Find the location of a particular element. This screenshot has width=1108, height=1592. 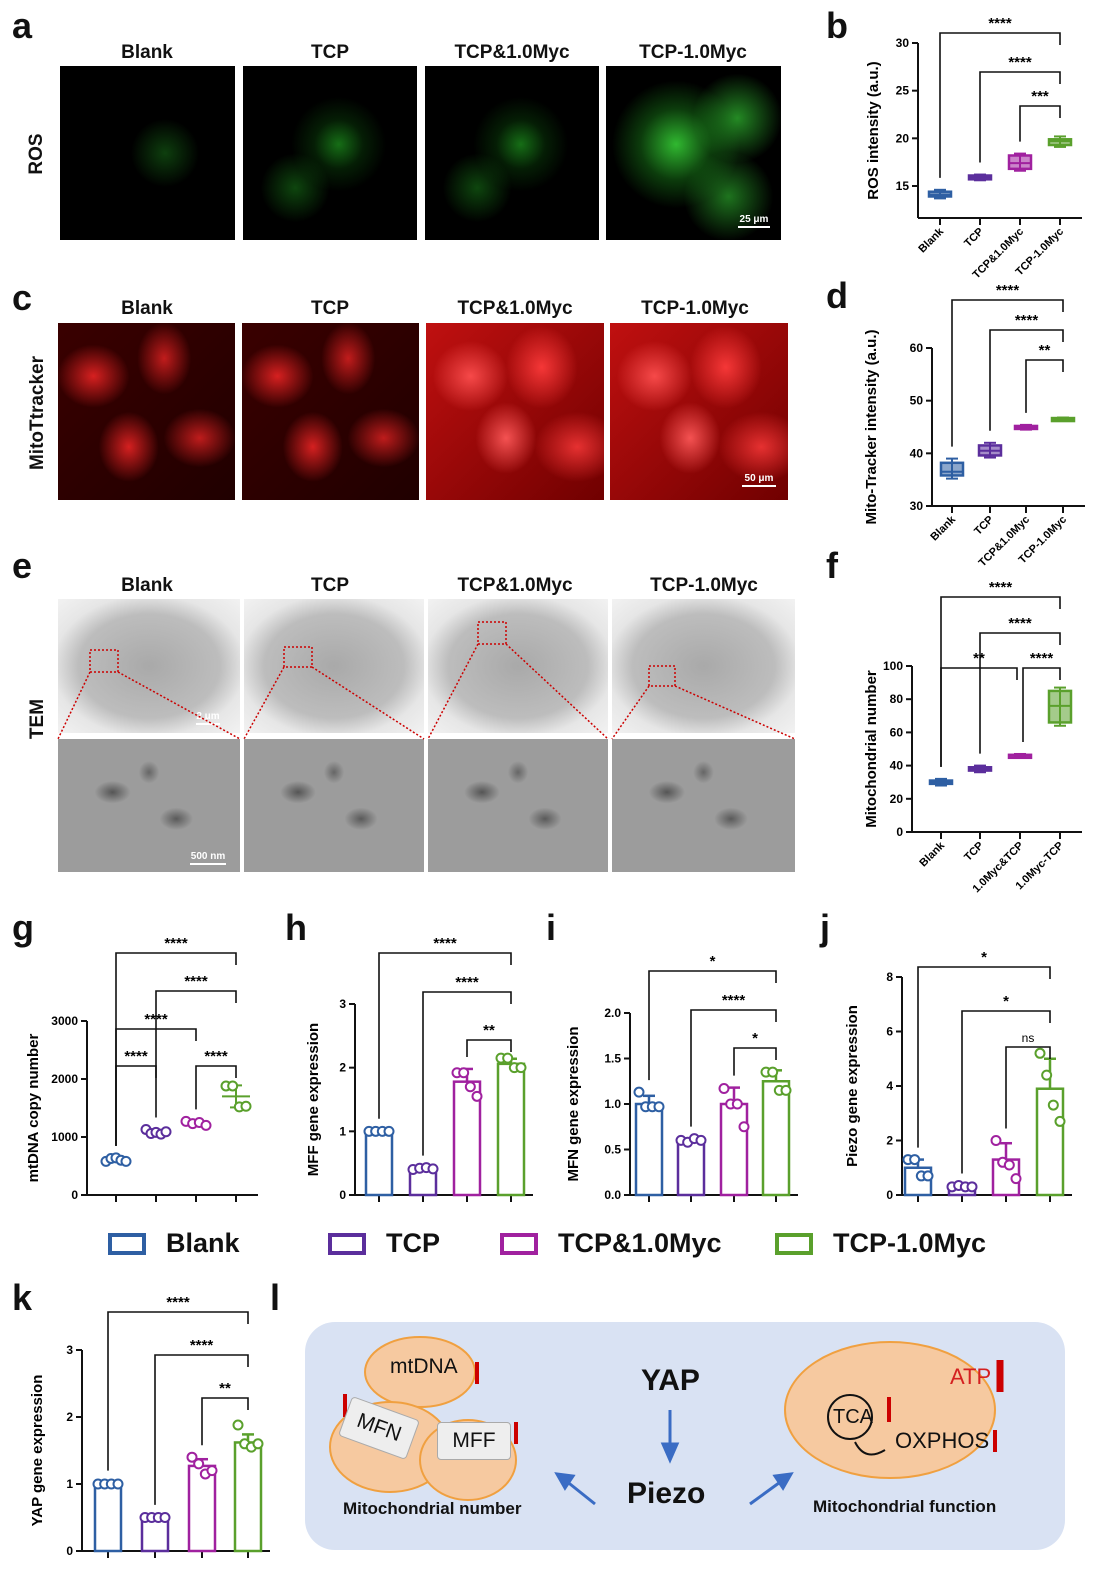

y-tick-label: 40 is located at coordinates (897, 766).